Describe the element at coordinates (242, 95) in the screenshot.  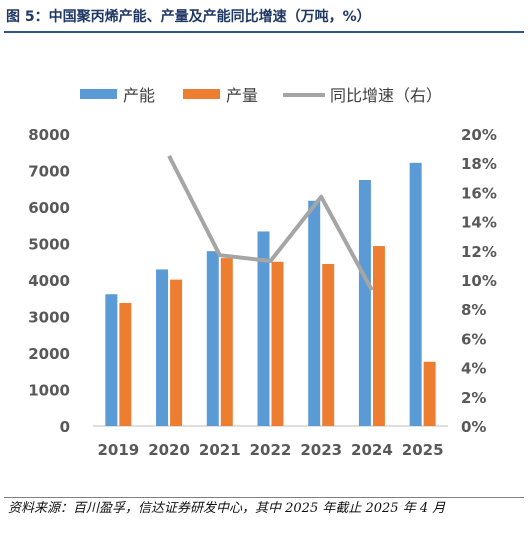
I see `legend-label: 产量` at that location.